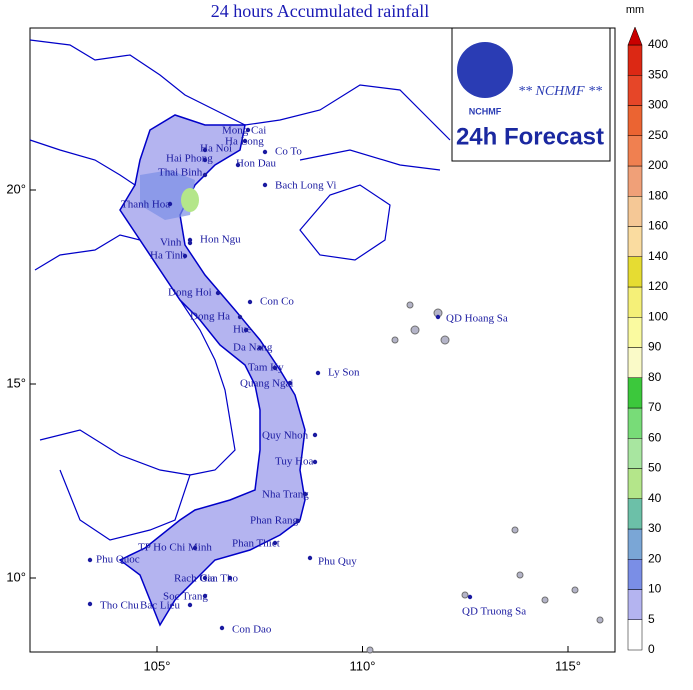 The image size is (693, 690). Describe the element at coordinates (266, 368) in the screenshot. I see `city-label: Tam Ky` at that location.